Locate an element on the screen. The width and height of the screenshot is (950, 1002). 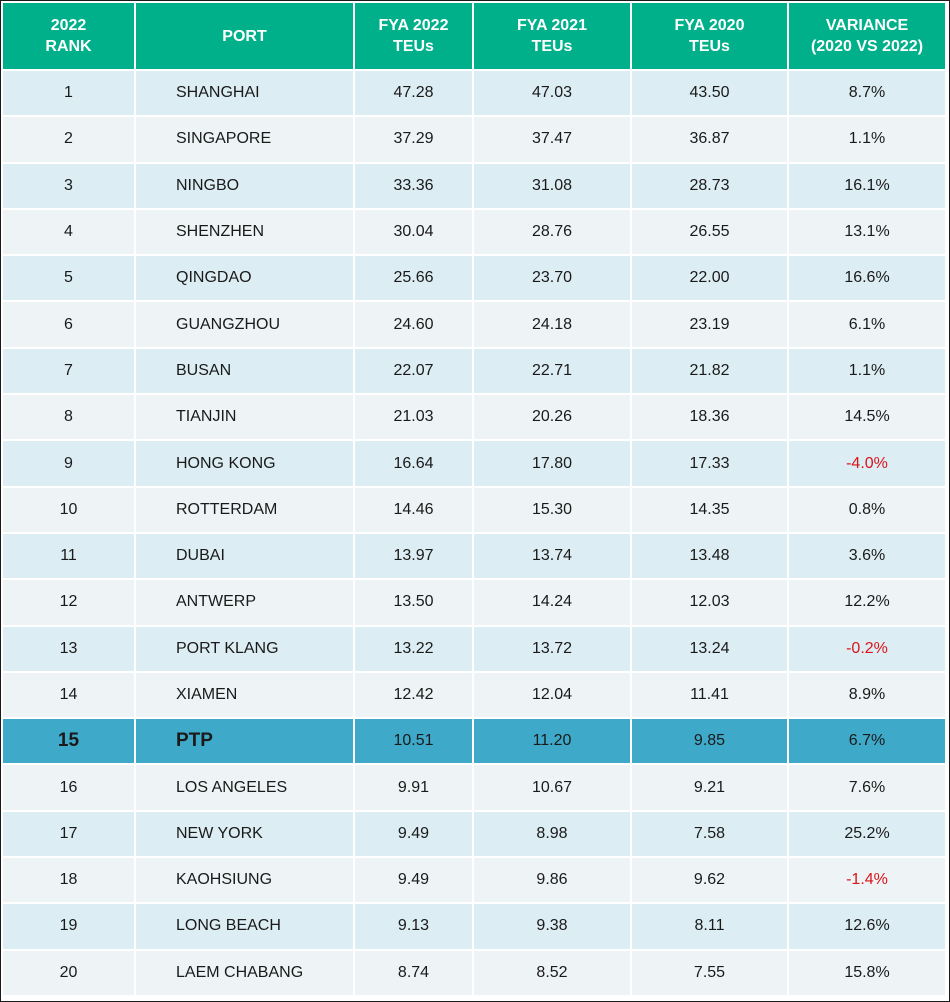
header-fya2022-line-1: FYA 2022 is located at coordinates (413, 25).